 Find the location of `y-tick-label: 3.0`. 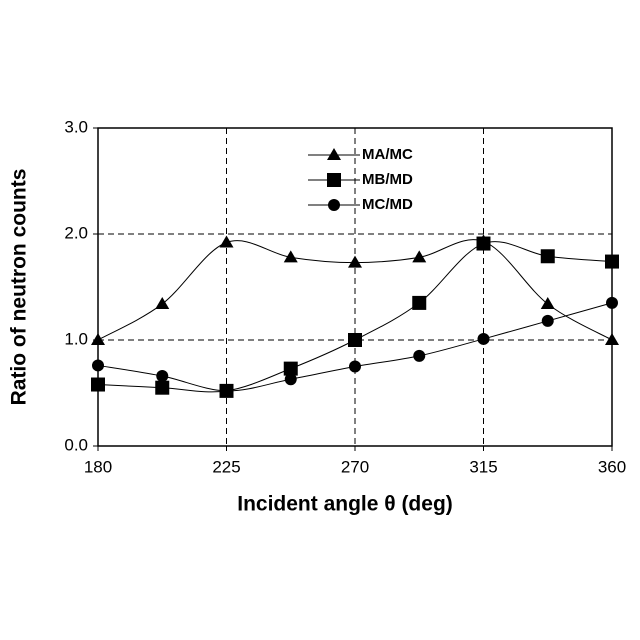

y-tick-label: 3.0 is located at coordinates (76, 126).